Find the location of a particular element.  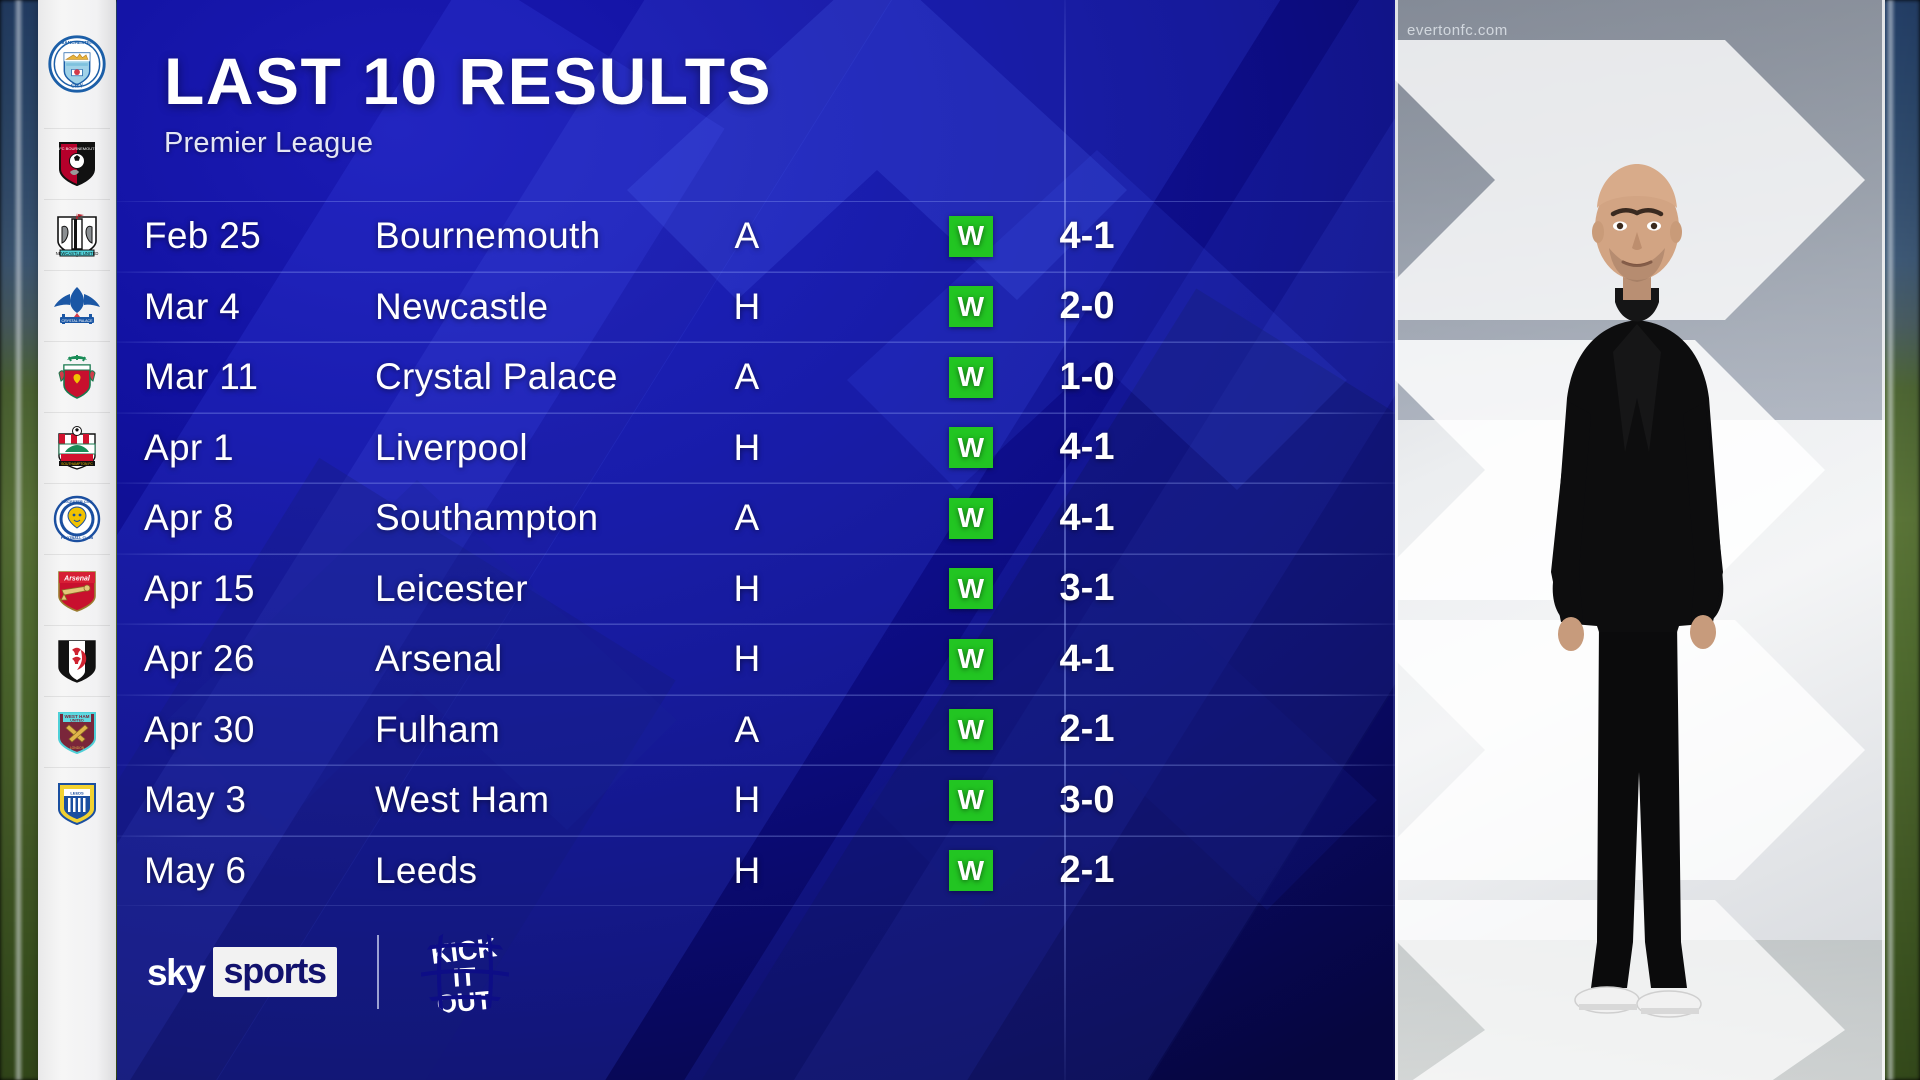

svg-text: CRYSTAL PALACE is located at coordinates (77, 321).